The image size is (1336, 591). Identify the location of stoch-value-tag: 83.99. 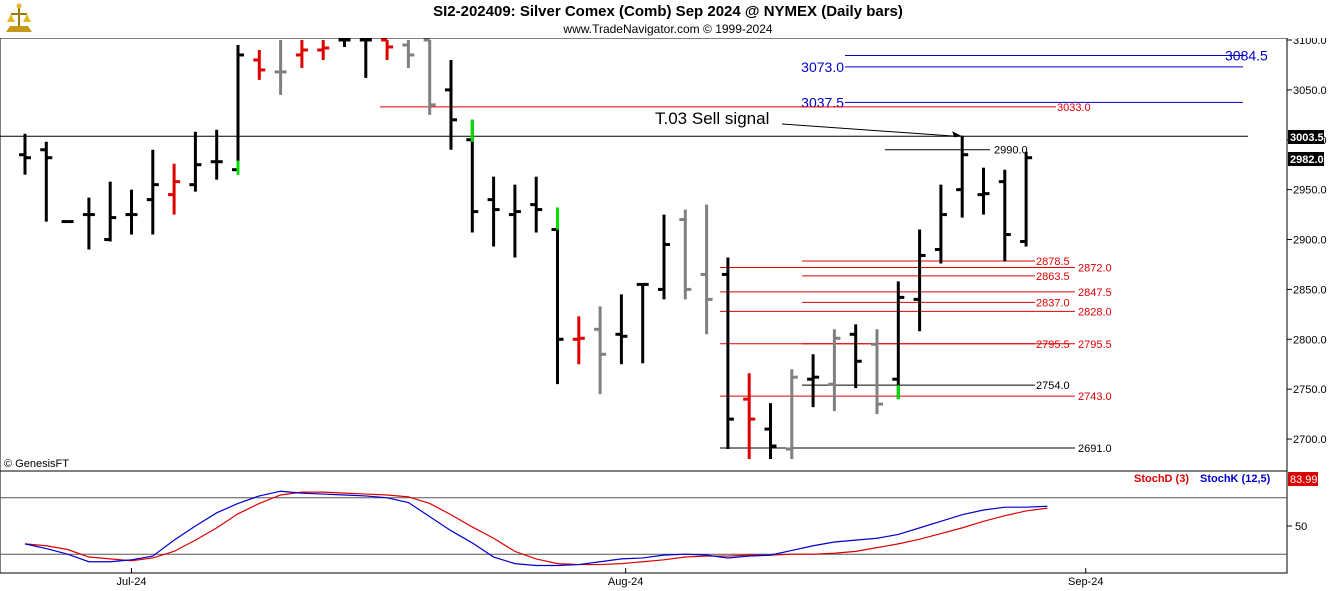
(1304, 480).